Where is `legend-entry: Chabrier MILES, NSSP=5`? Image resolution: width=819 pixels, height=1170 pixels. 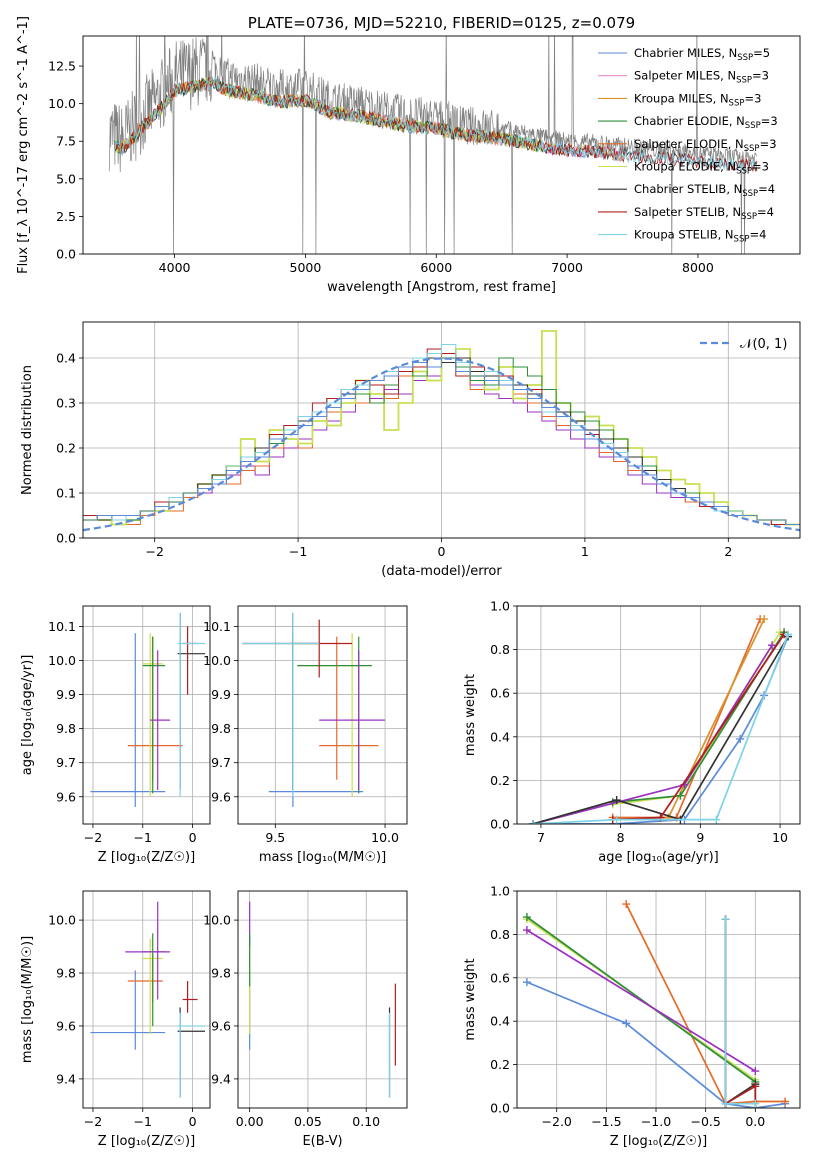 legend-entry: Chabrier MILES, NSSP=5 is located at coordinates (702, 54).